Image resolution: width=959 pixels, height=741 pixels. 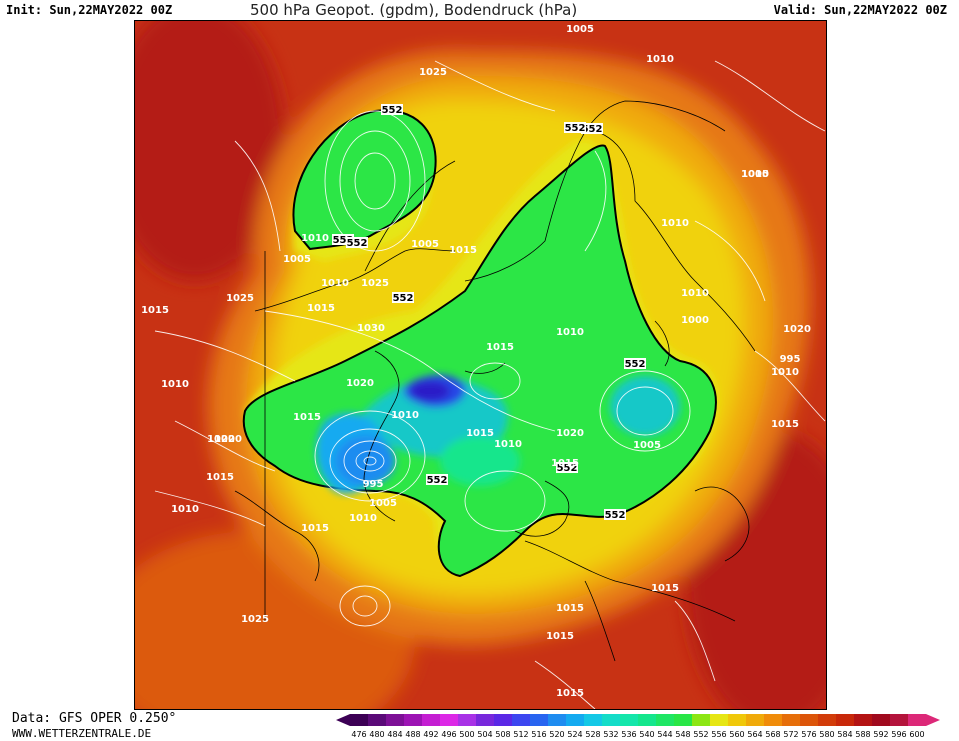 What do you see at coordinates (736, 734) in the screenshot?
I see `colorbar-tick-label: 560` at bounding box center [736, 734].